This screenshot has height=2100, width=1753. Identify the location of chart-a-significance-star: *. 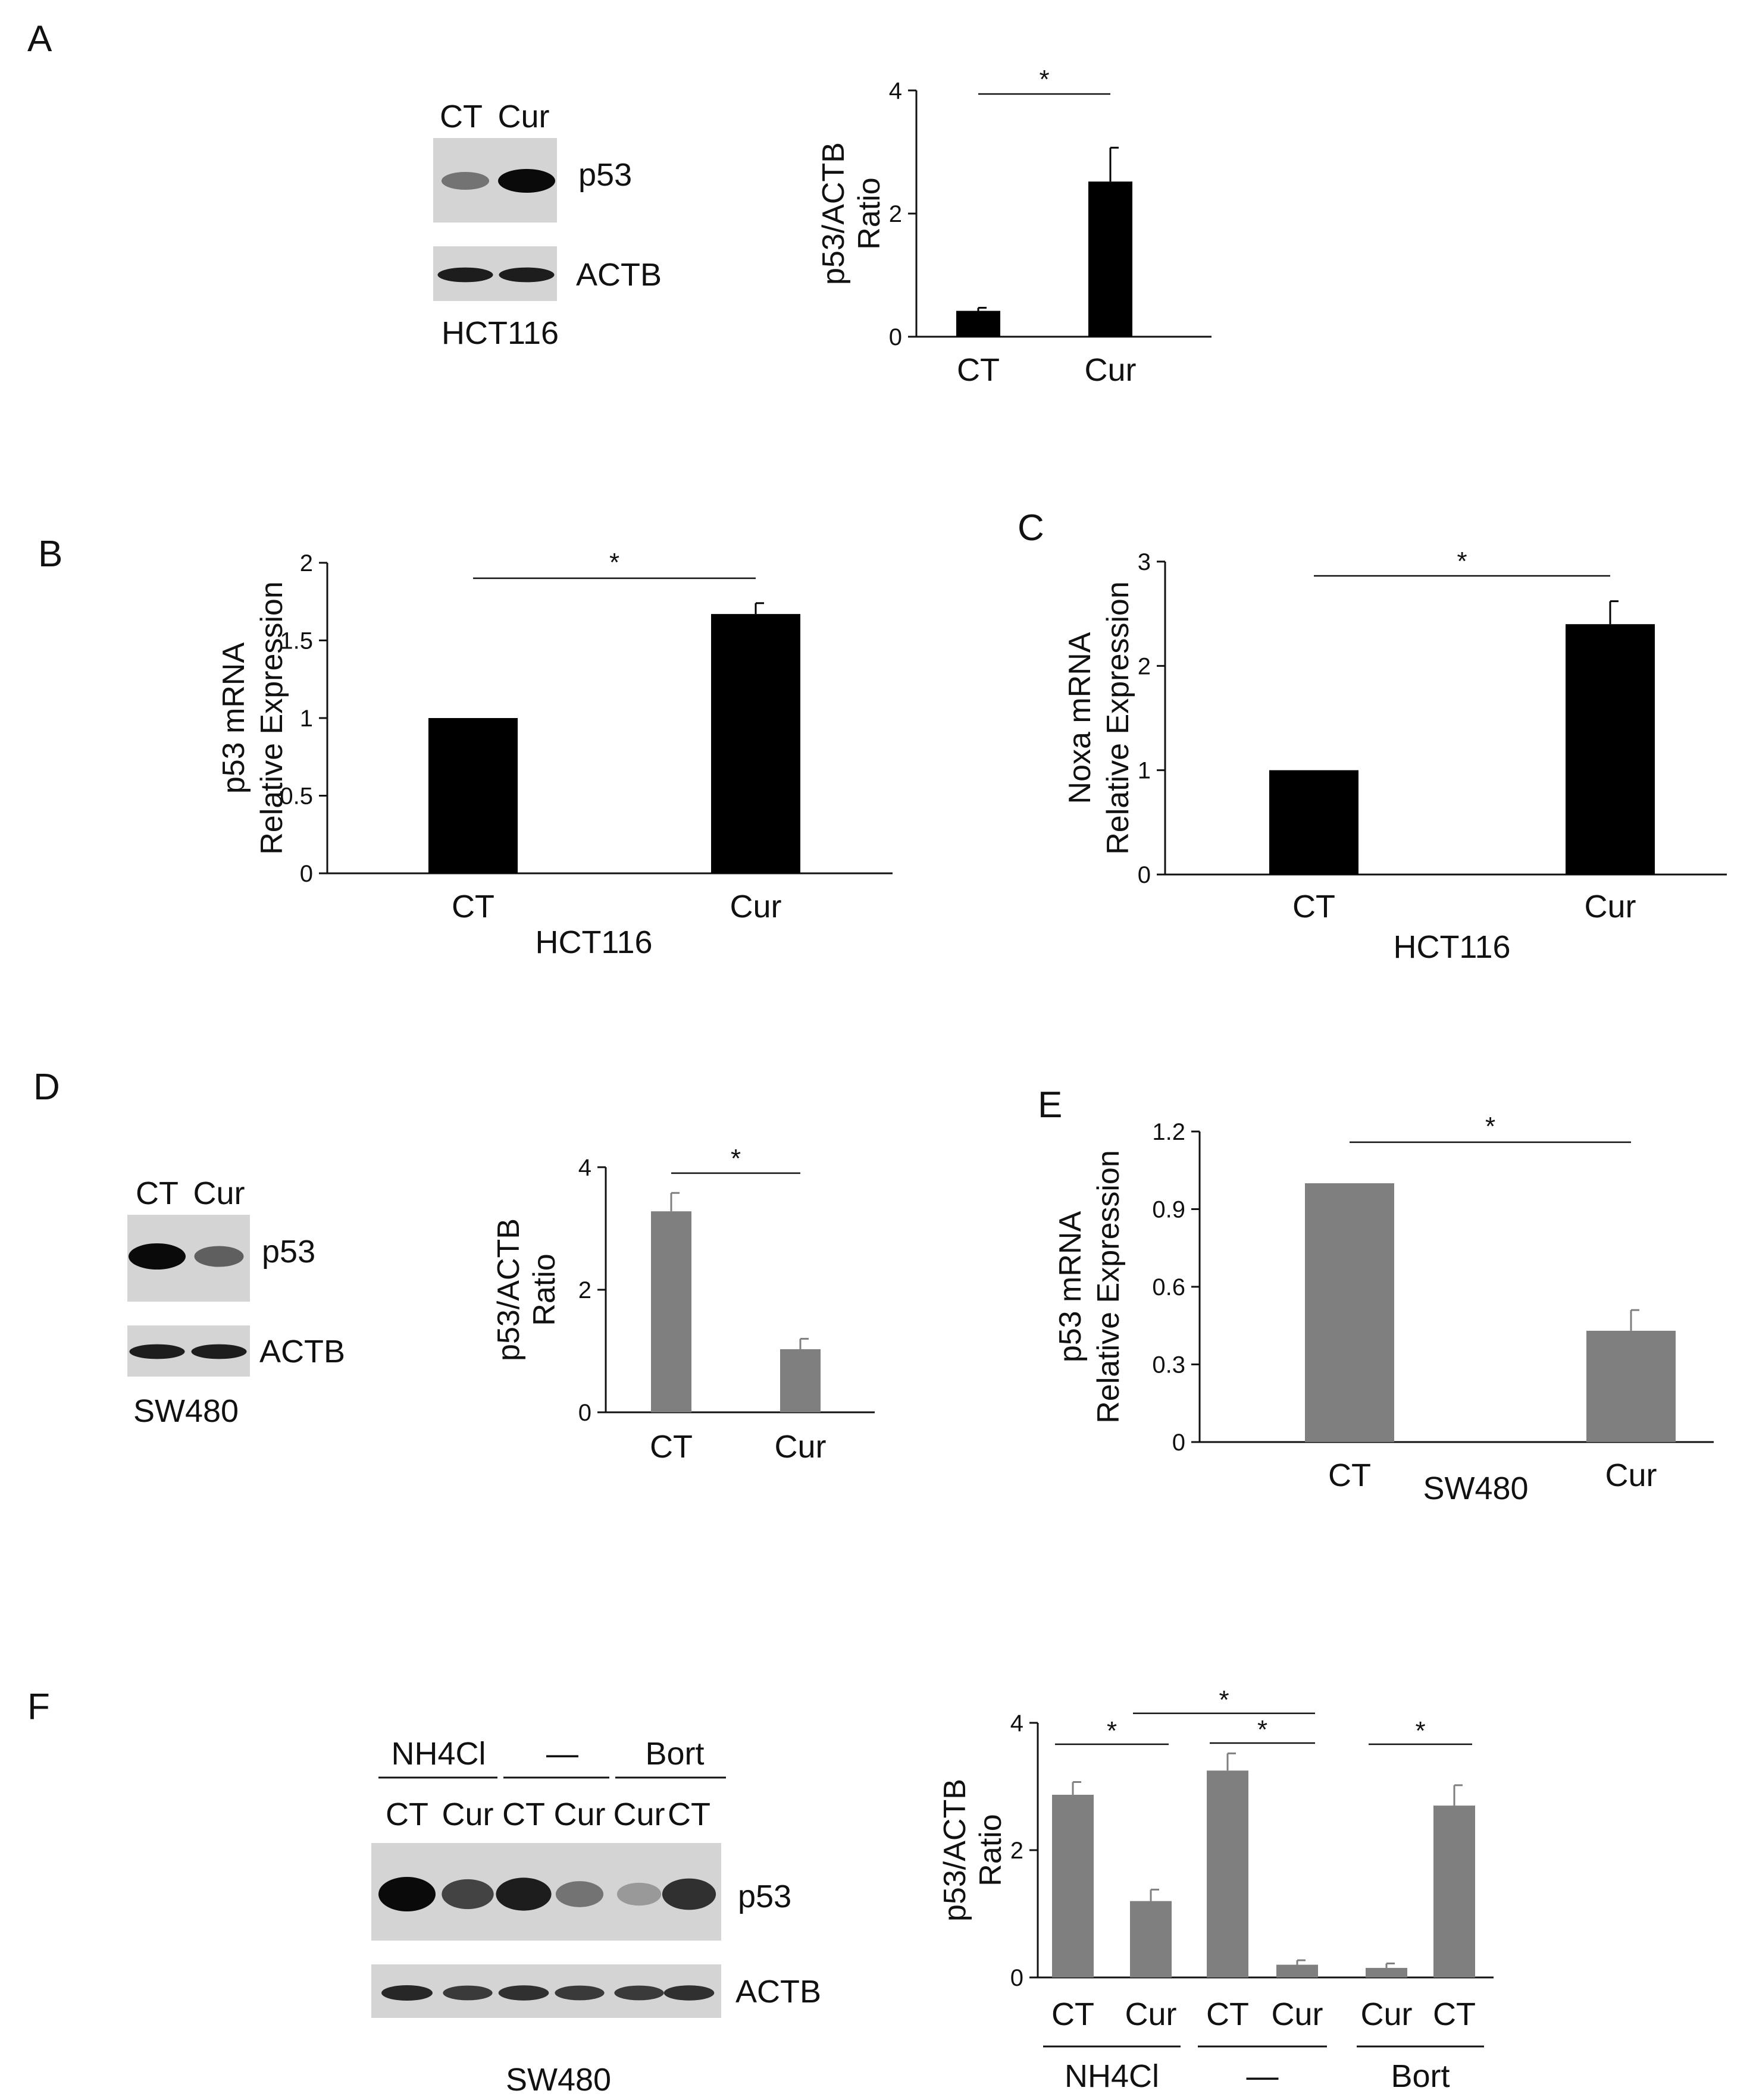
(1044, 79).